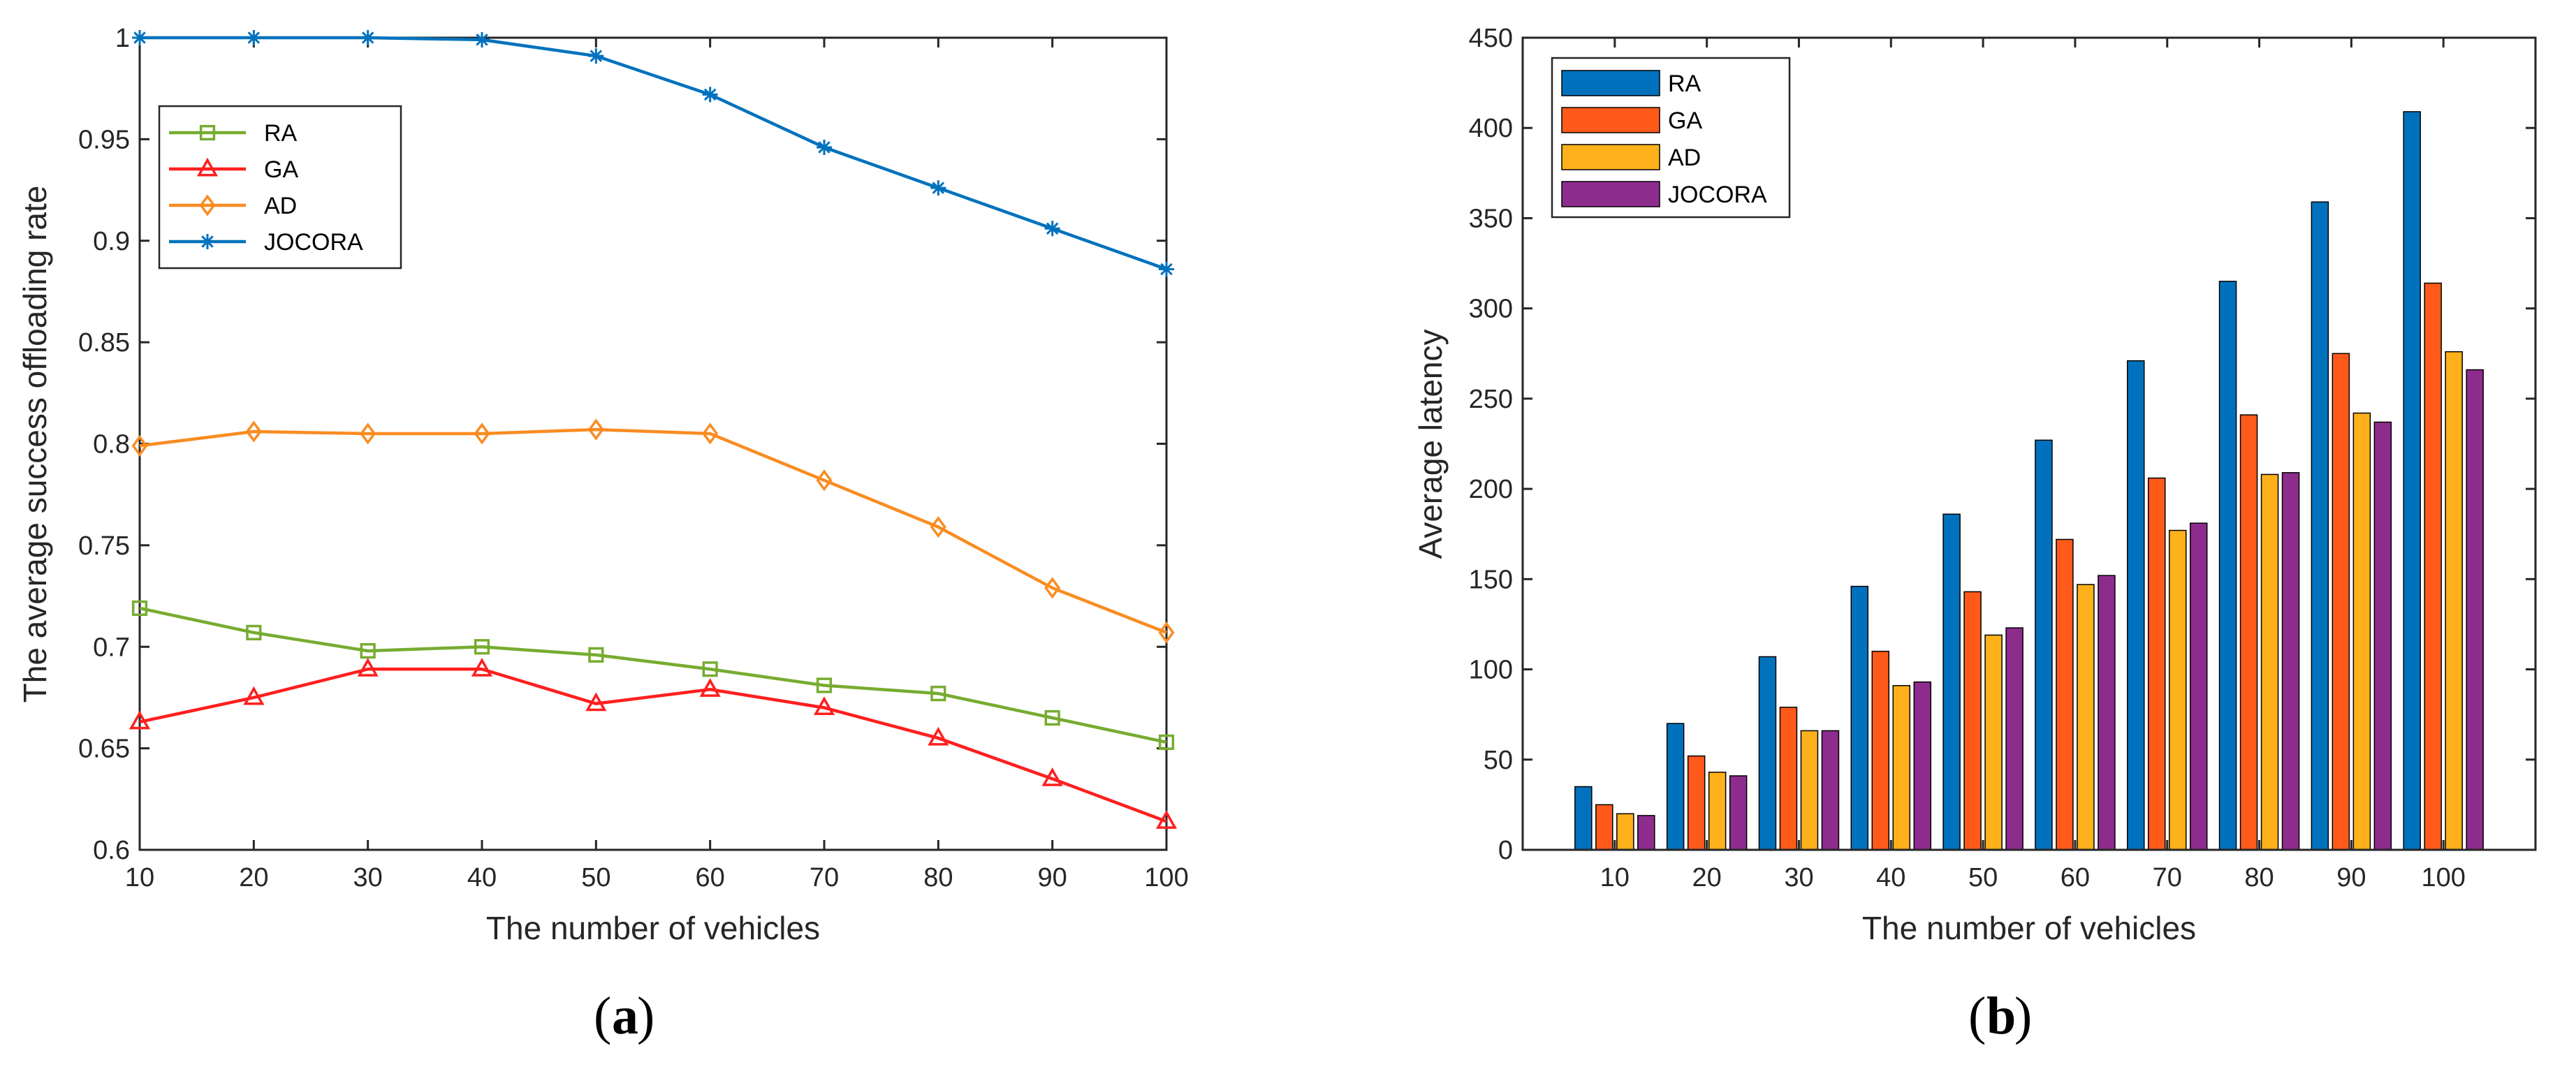 Image resolution: width=2576 pixels, height=1067 pixels. What do you see at coordinates (1718, 195) in the screenshot?
I see `legend-label-jocora: JOCORA` at bounding box center [1718, 195].